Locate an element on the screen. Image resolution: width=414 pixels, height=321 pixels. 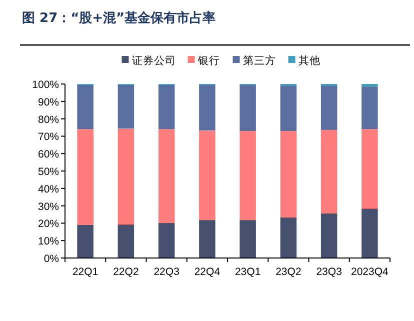
y-tick-label: 0% is located at coordinates (51, 259).